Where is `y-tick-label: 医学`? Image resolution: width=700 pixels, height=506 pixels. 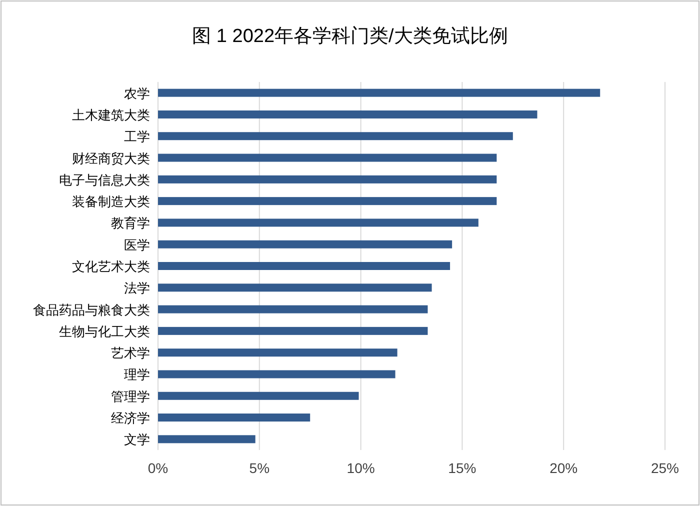 y-tick-label: 医学 is located at coordinates (137, 244).